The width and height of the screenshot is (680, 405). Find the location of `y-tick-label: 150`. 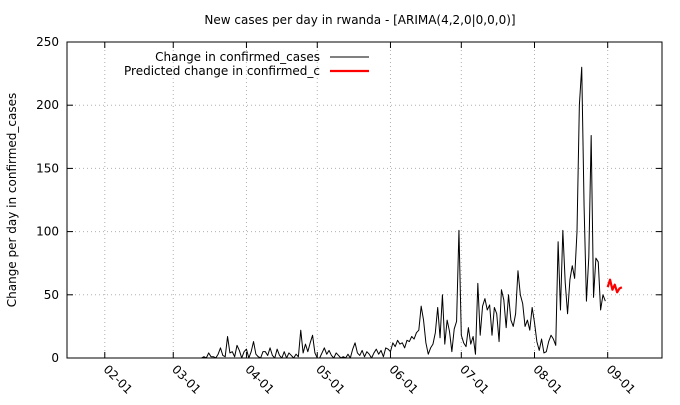

y-tick-label: 150 is located at coordinates (47, 168).